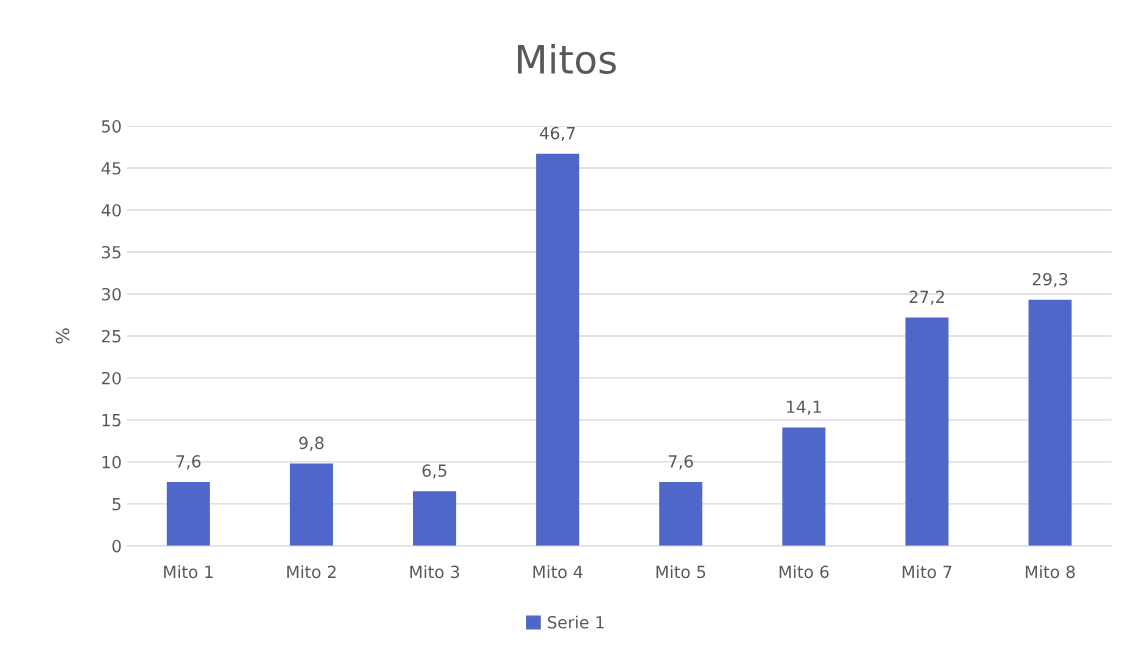 The width and height of the screenshot is (1132, 660). What do you see at coordinates (111, 252) in the screenshot?
I see `y-tick-label: 35` at bounding box center [111, 252].